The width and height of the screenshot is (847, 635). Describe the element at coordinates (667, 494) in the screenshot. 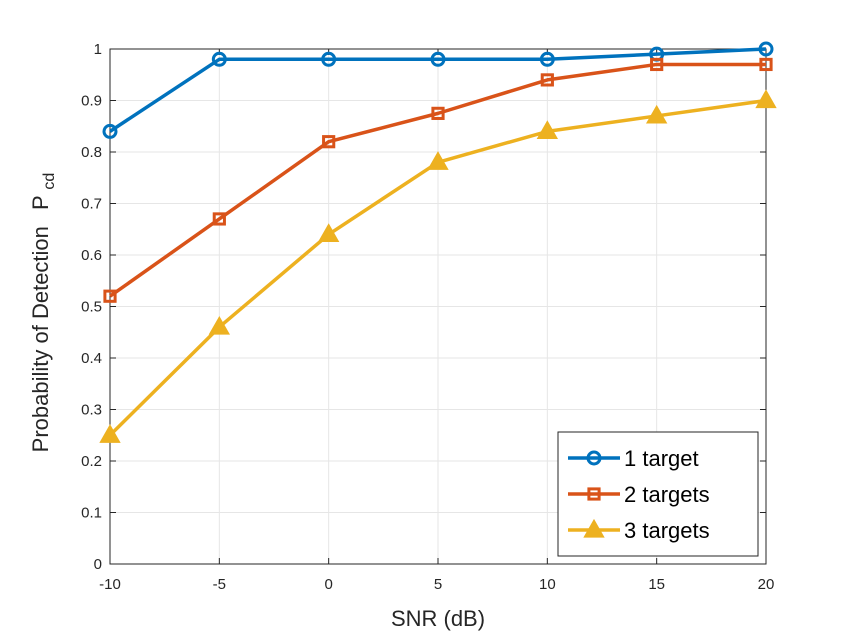

I see `legend-label: 2 targets` at that location.